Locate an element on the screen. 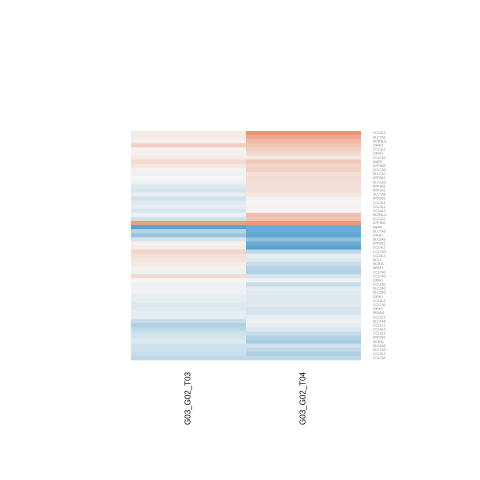 This screenshot has height=480, width=480. row-label: CCL1L1 is located at coordinates (379, 325).